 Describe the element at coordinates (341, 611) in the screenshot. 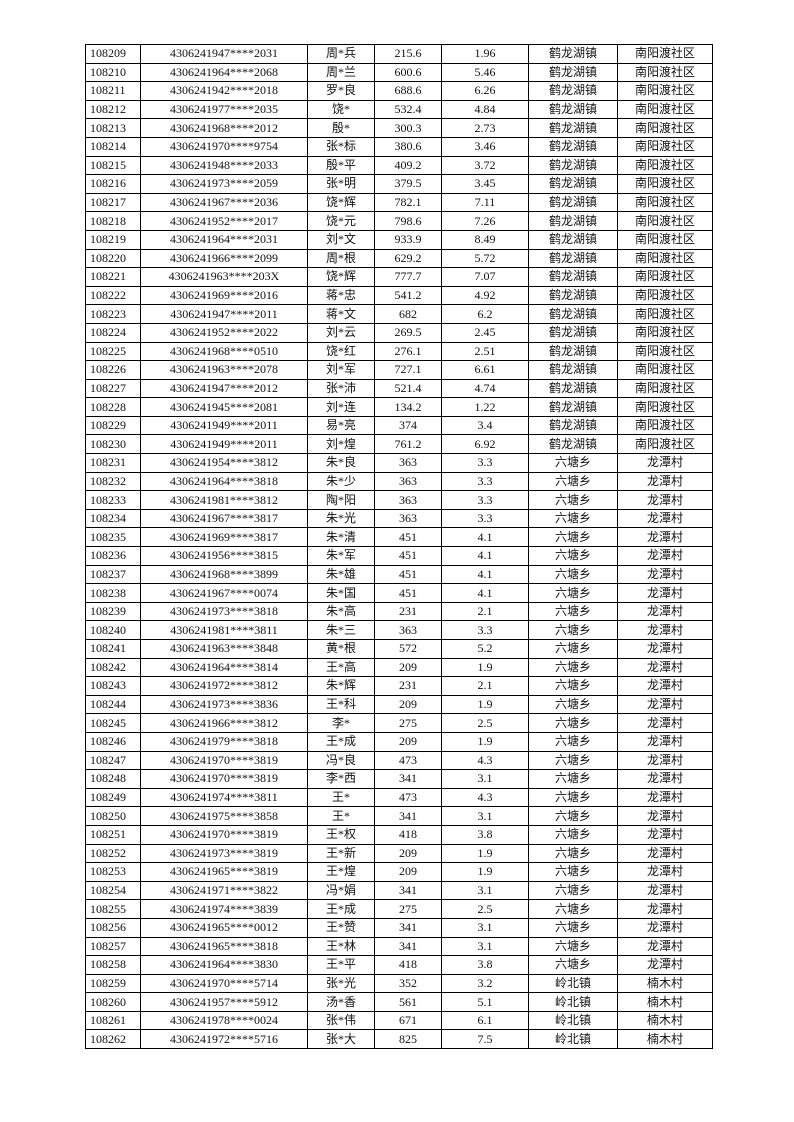

I see `name-cell: 朱*高` at that location.